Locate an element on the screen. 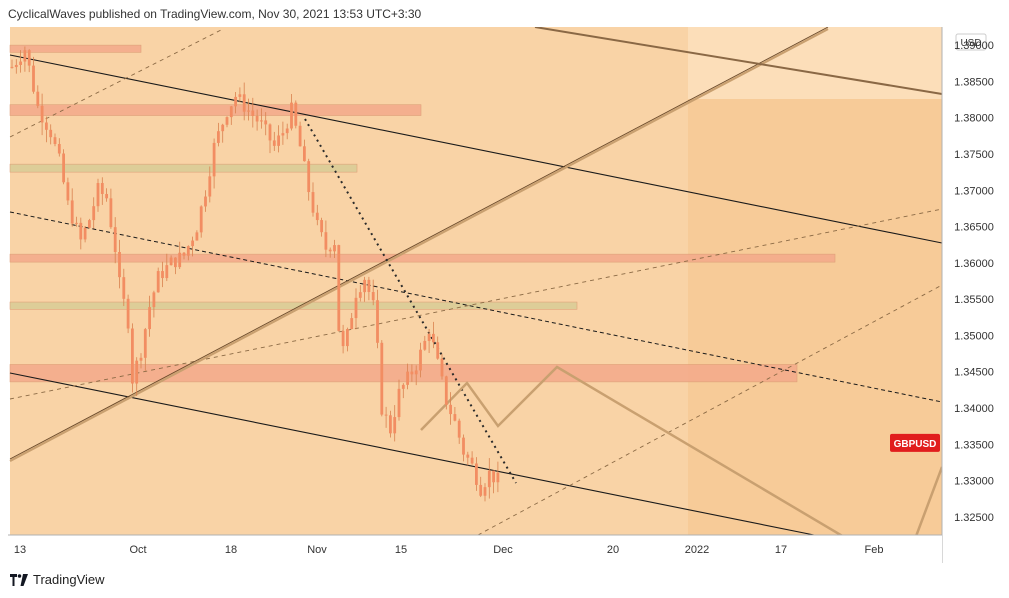 The width and height of the screenshot is (1009, 598). y-tick-label: 1.32500 is located at coordinates (974, 518).